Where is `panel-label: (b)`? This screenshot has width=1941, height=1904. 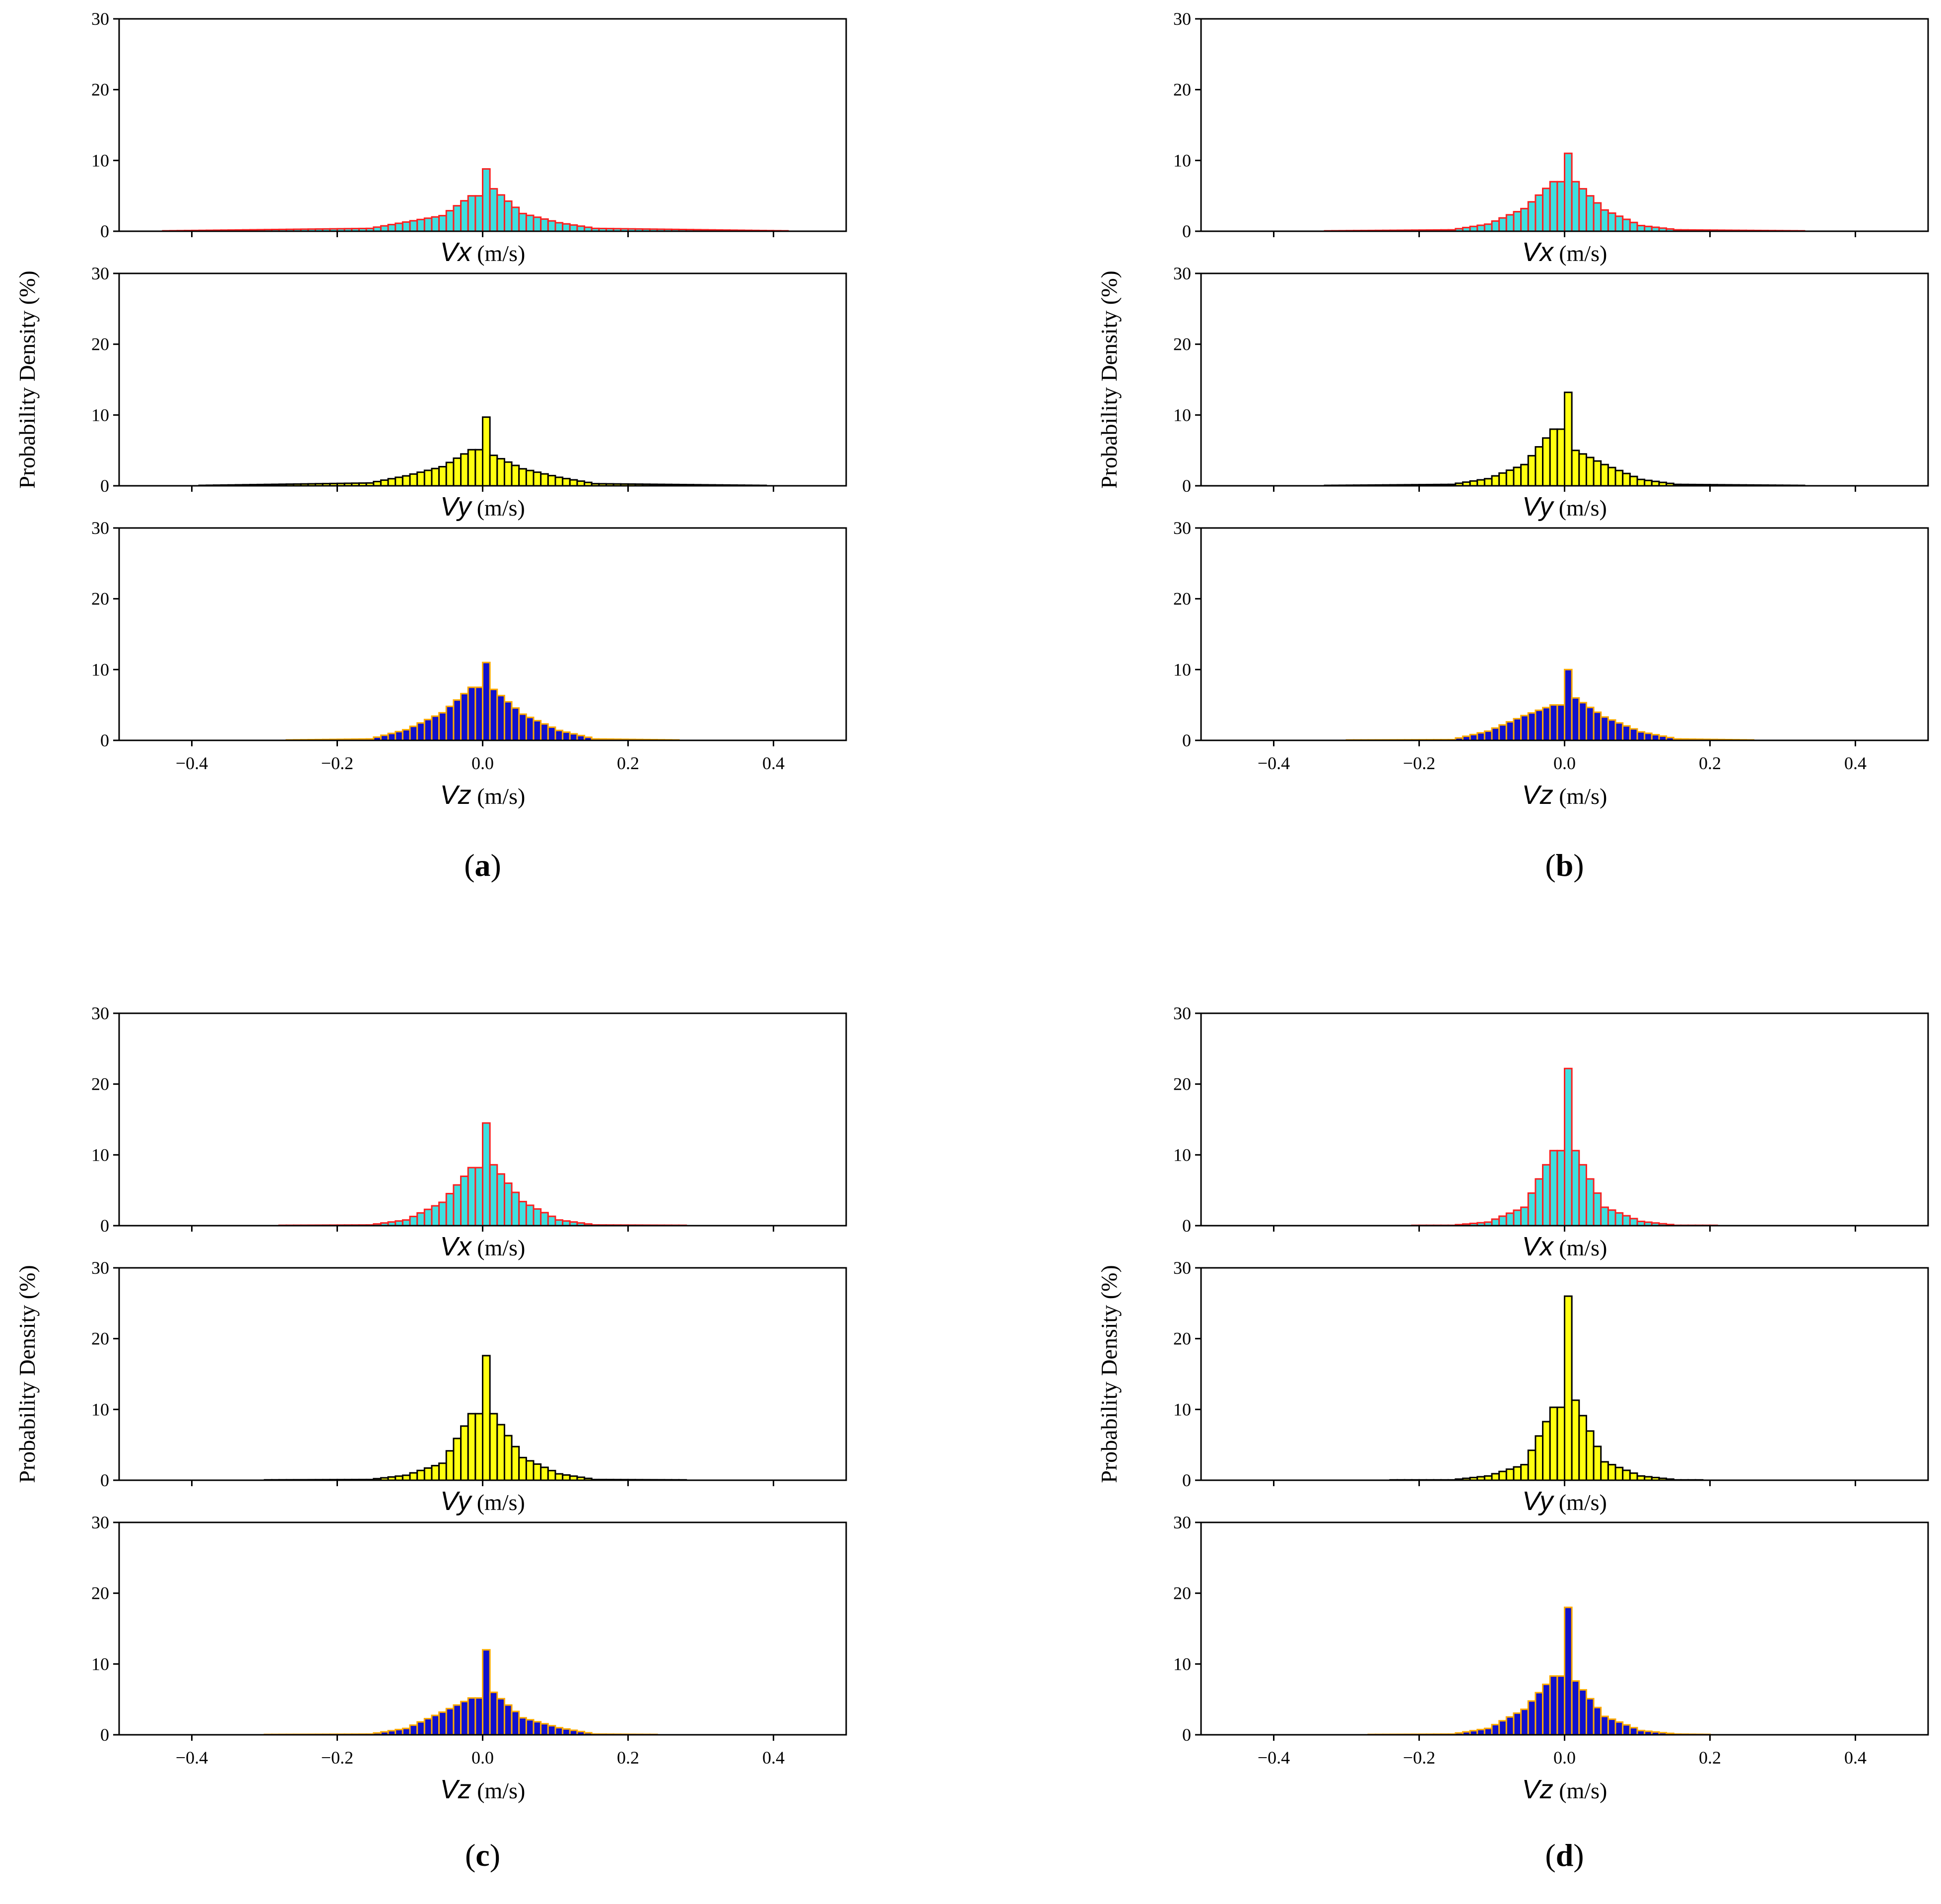 panel-label: (b) is located at coordinates (1565, 866).